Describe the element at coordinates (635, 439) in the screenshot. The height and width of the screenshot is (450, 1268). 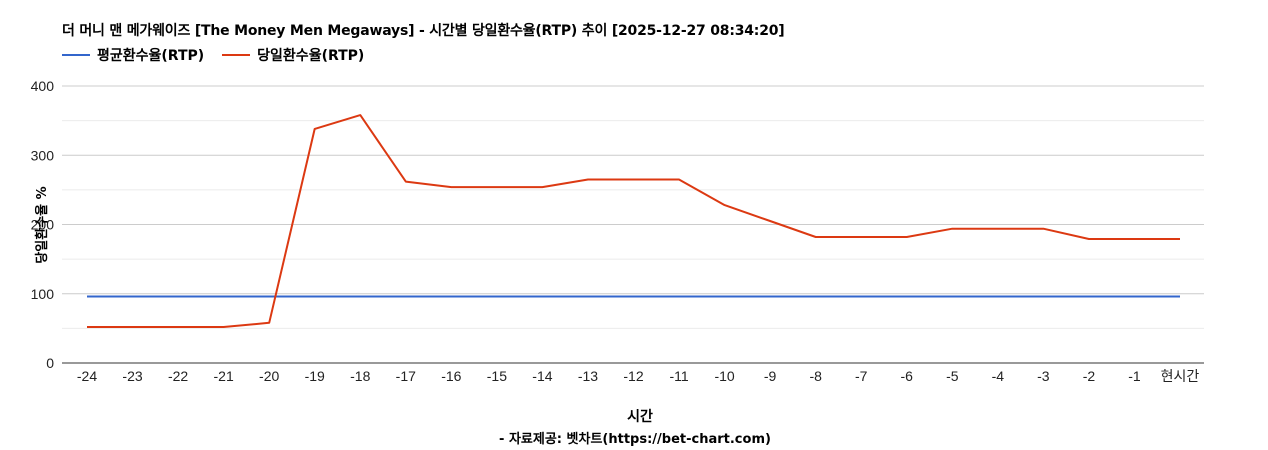
I see `data-source-credit: - 자료제공: 벳차트(https://bet-chart.com)` at that location.